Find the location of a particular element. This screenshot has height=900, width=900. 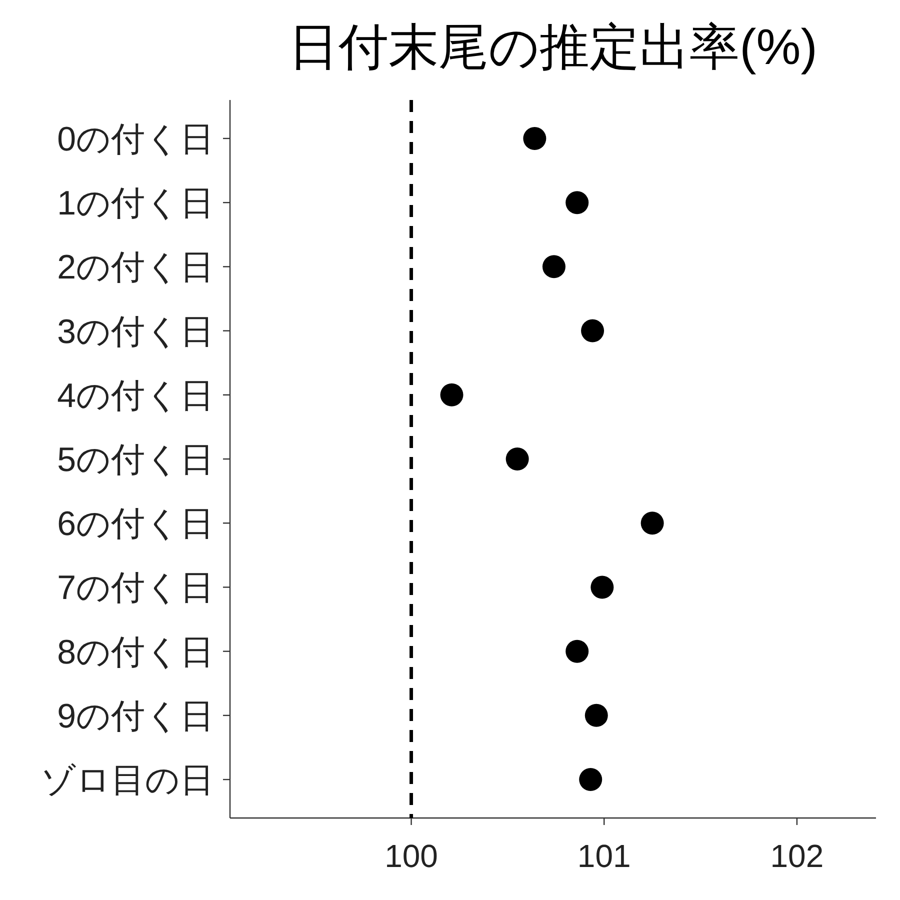

y-tick-label: 5の付く日 is located at coordinates (135, 460).